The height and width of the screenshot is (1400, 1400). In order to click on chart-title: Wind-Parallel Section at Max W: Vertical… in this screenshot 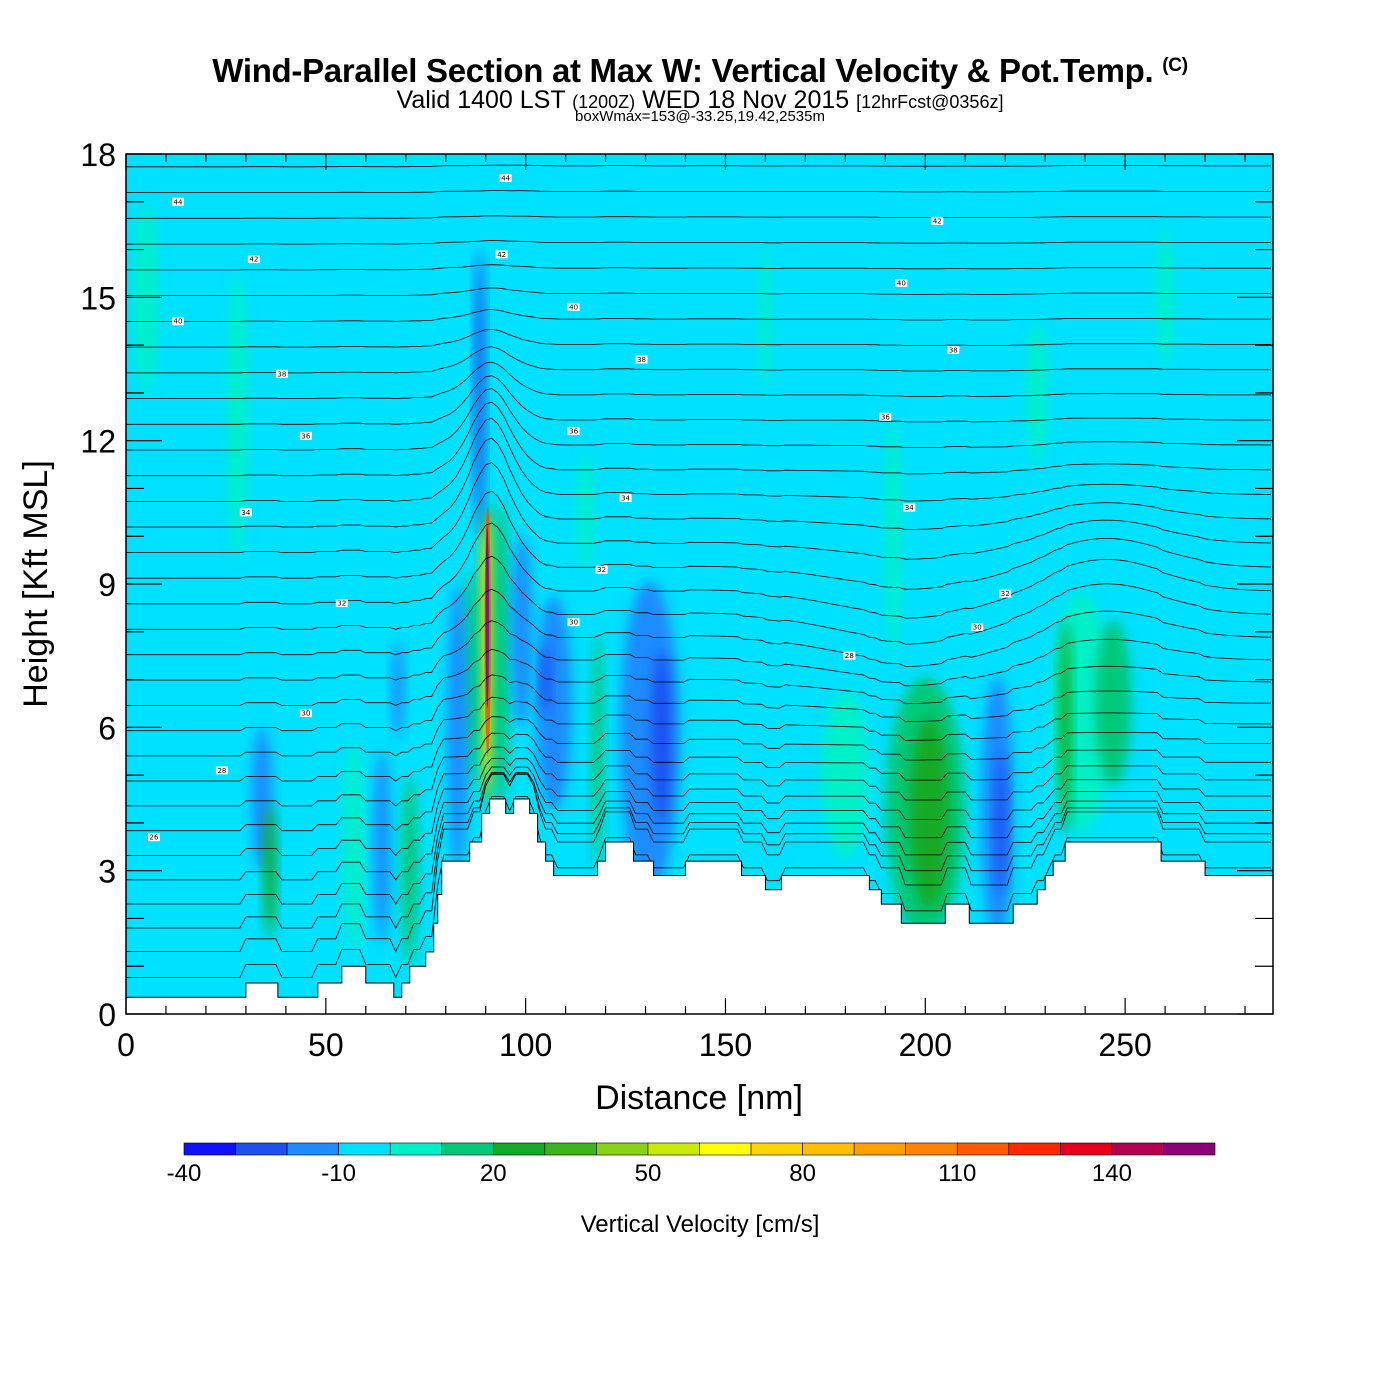, I will do `click(700, 70)`.